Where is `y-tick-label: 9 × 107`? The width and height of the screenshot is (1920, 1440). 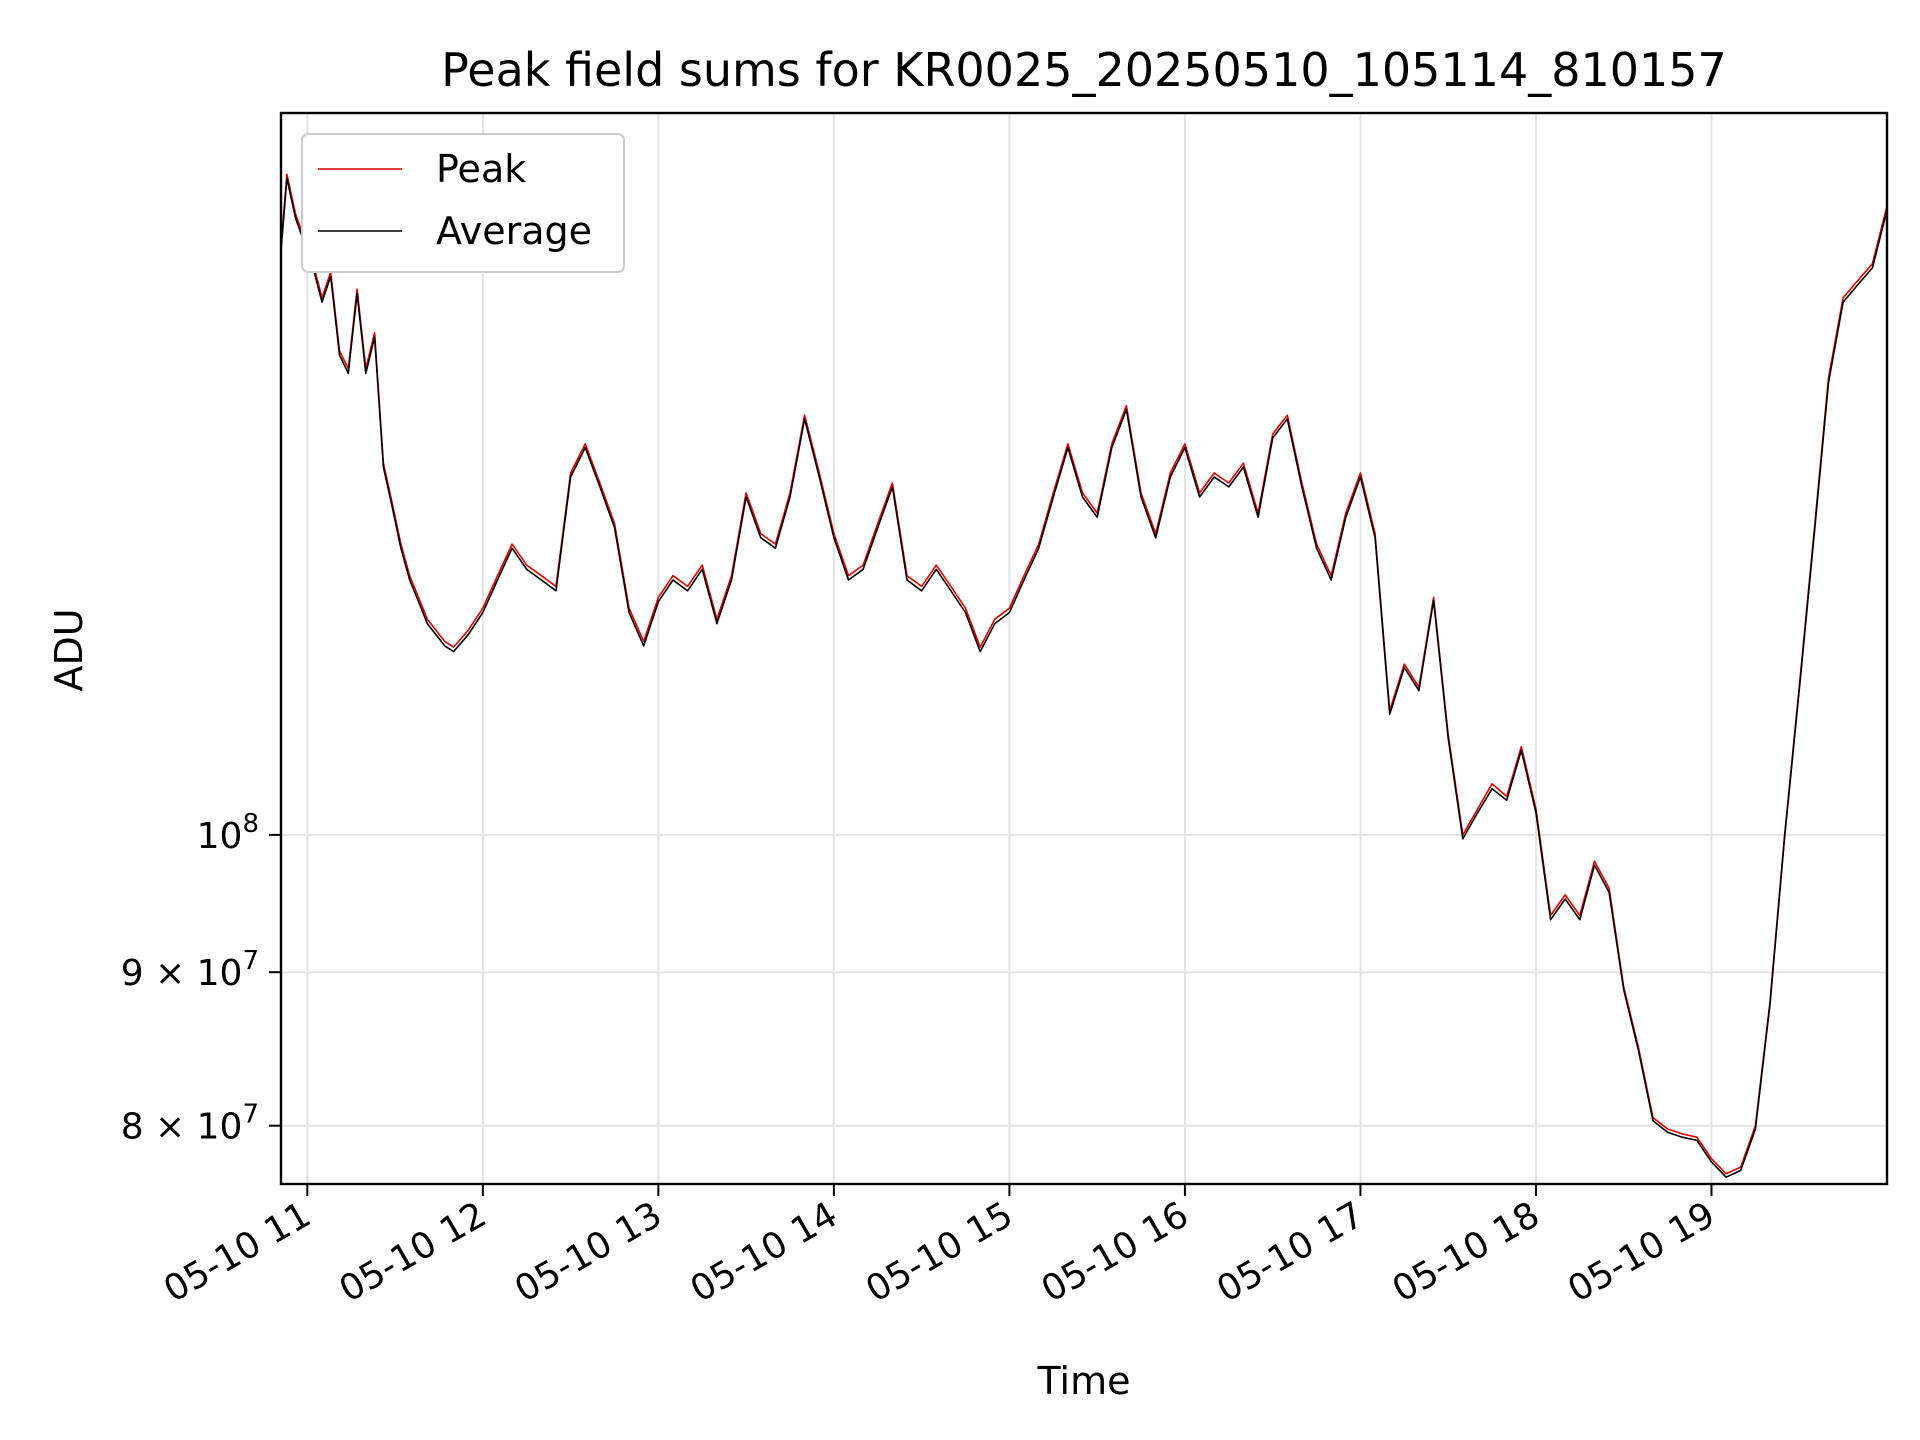 y-tick-label: 9 × 107 is located at coordinates (190, 970).